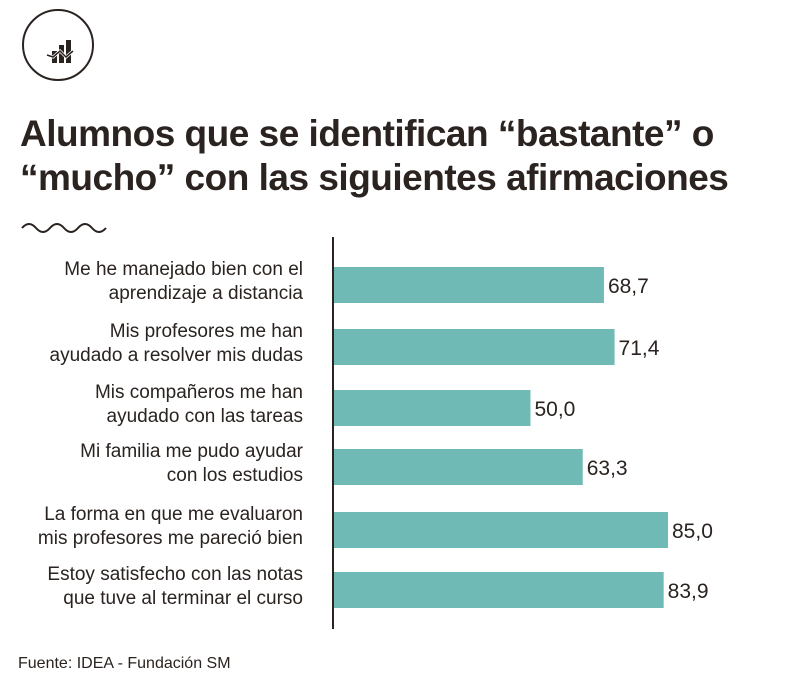 The height and width of the screenshot is (685, 800). Describe the element at coordinates (199, 392) in the screenshot. I see `category-label: Mis compañeros me han` at that location.